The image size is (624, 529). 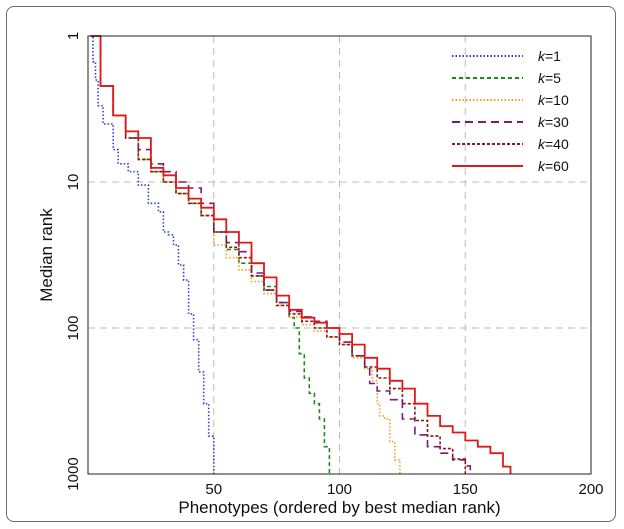 What do you see at coordinates (73, 327) in the screenshot?
I see `y-tick-label: 100` at bounding box center [73, 327].